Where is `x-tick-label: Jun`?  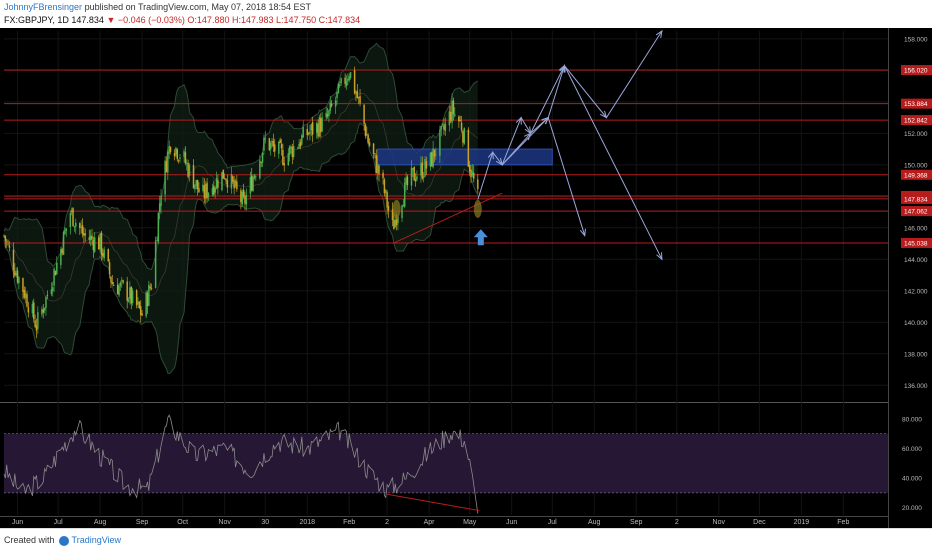 x-tick-label: Jun is located at coordinates (511, 522).